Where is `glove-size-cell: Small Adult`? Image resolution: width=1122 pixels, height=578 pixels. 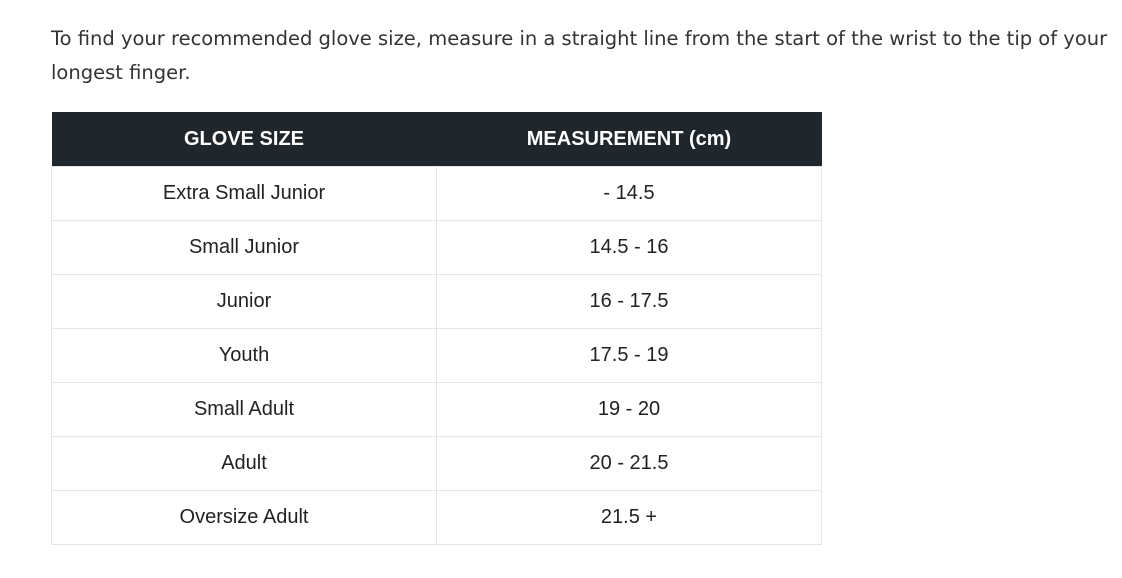 glove-size-cell: Small Adult is located at coordinates (244, 409).